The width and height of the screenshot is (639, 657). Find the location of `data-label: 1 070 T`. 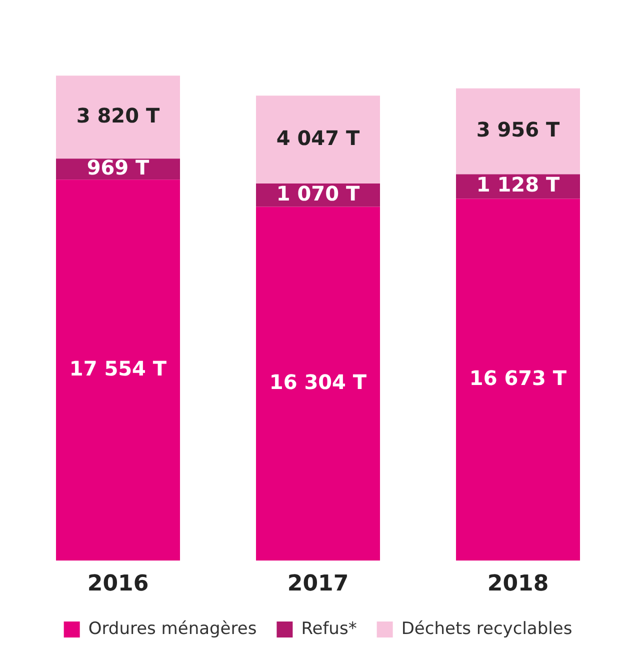

data-label: 1 070 T is located at coordinates (318, 193).